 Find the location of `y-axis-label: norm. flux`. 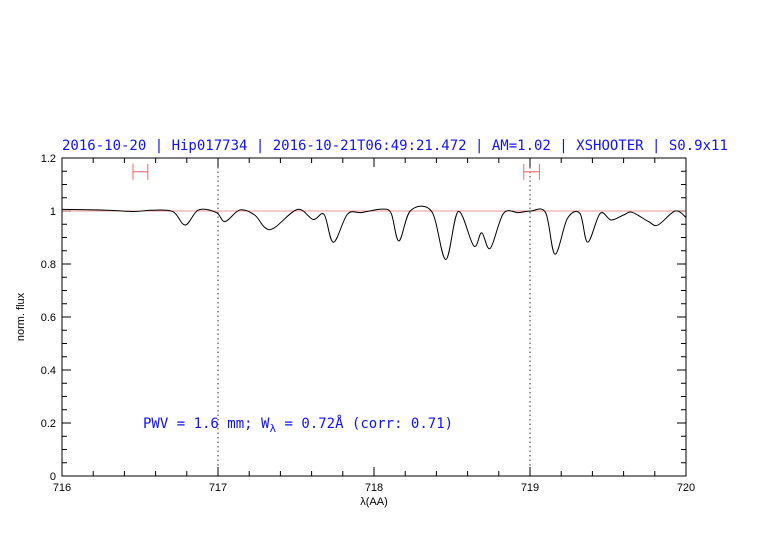

y-axis-label: norm. flux is located at coordinates (21, 316).